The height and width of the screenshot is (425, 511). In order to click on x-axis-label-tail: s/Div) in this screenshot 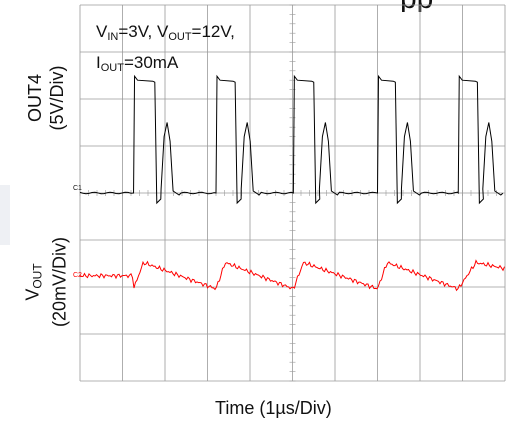, I will do `click(308, 408)`.